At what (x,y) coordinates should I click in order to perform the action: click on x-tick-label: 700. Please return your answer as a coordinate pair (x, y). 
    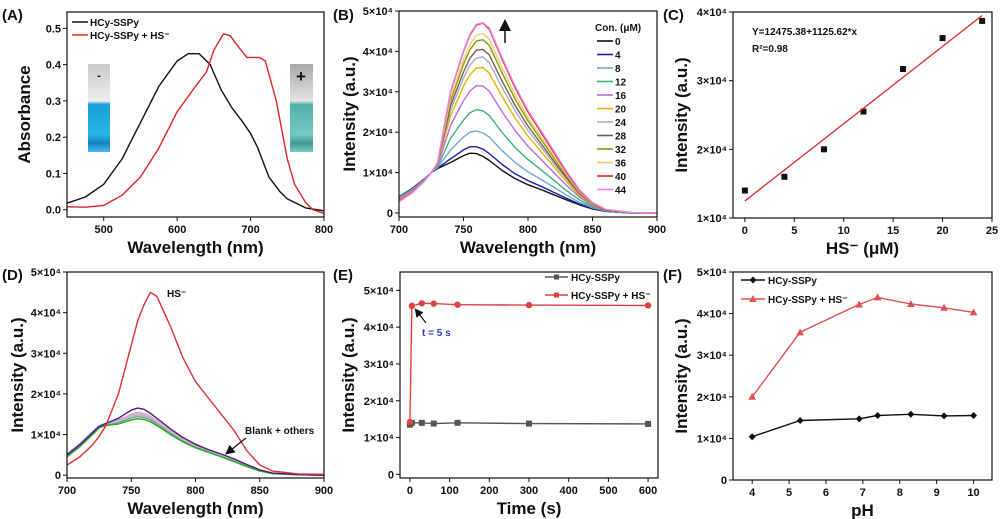
    Looking at the image, I should click on (67, 491).